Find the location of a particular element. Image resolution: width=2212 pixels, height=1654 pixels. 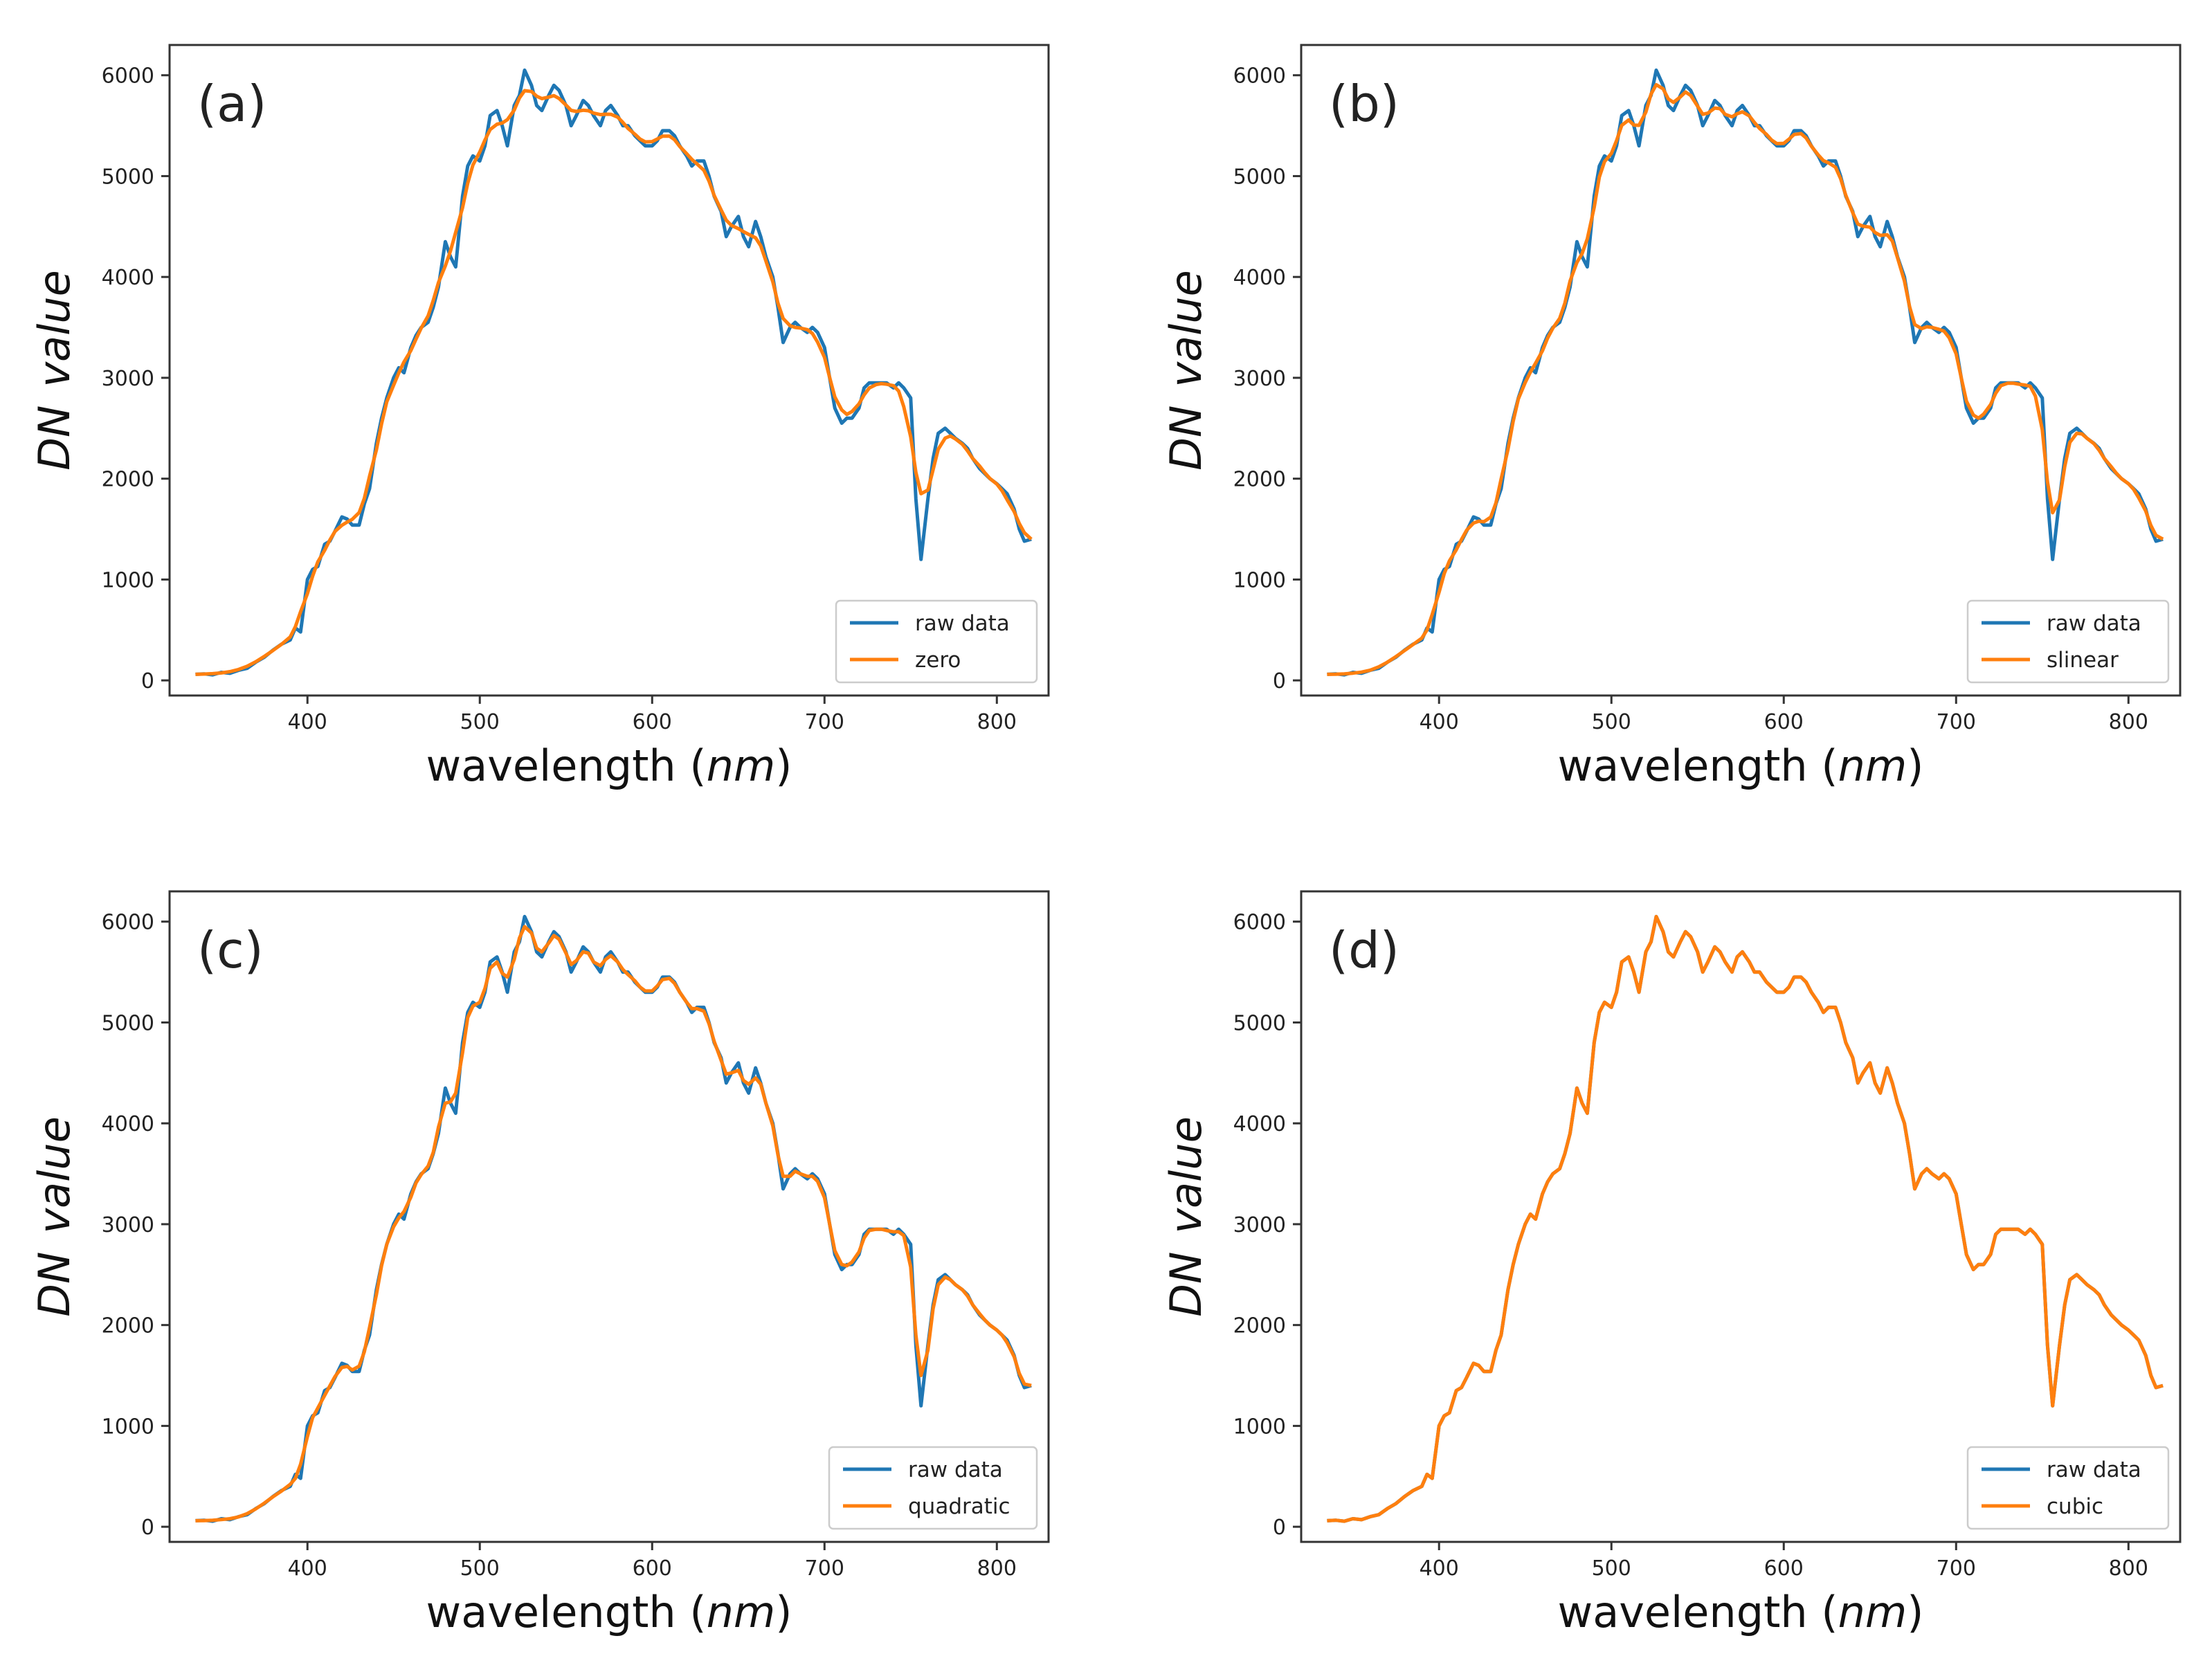

panel-a-legend-raw-label: raw data is located at coordinates (962, 623).